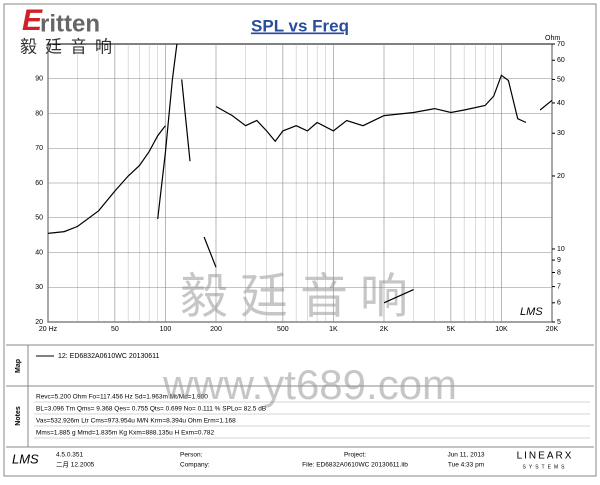 The width and height of the screenshot is (600, 485). Describe the element at coordinates (216, 329) in the screenshot. I see `x-tick-label: 200` at that location.